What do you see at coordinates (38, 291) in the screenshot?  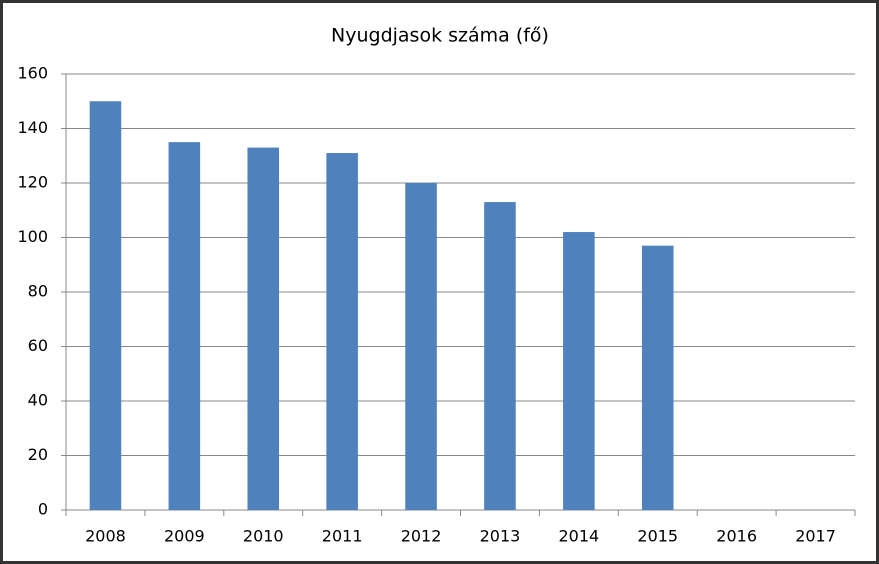 I see `y-tick-label: 80` at bounding box center [38, 291].